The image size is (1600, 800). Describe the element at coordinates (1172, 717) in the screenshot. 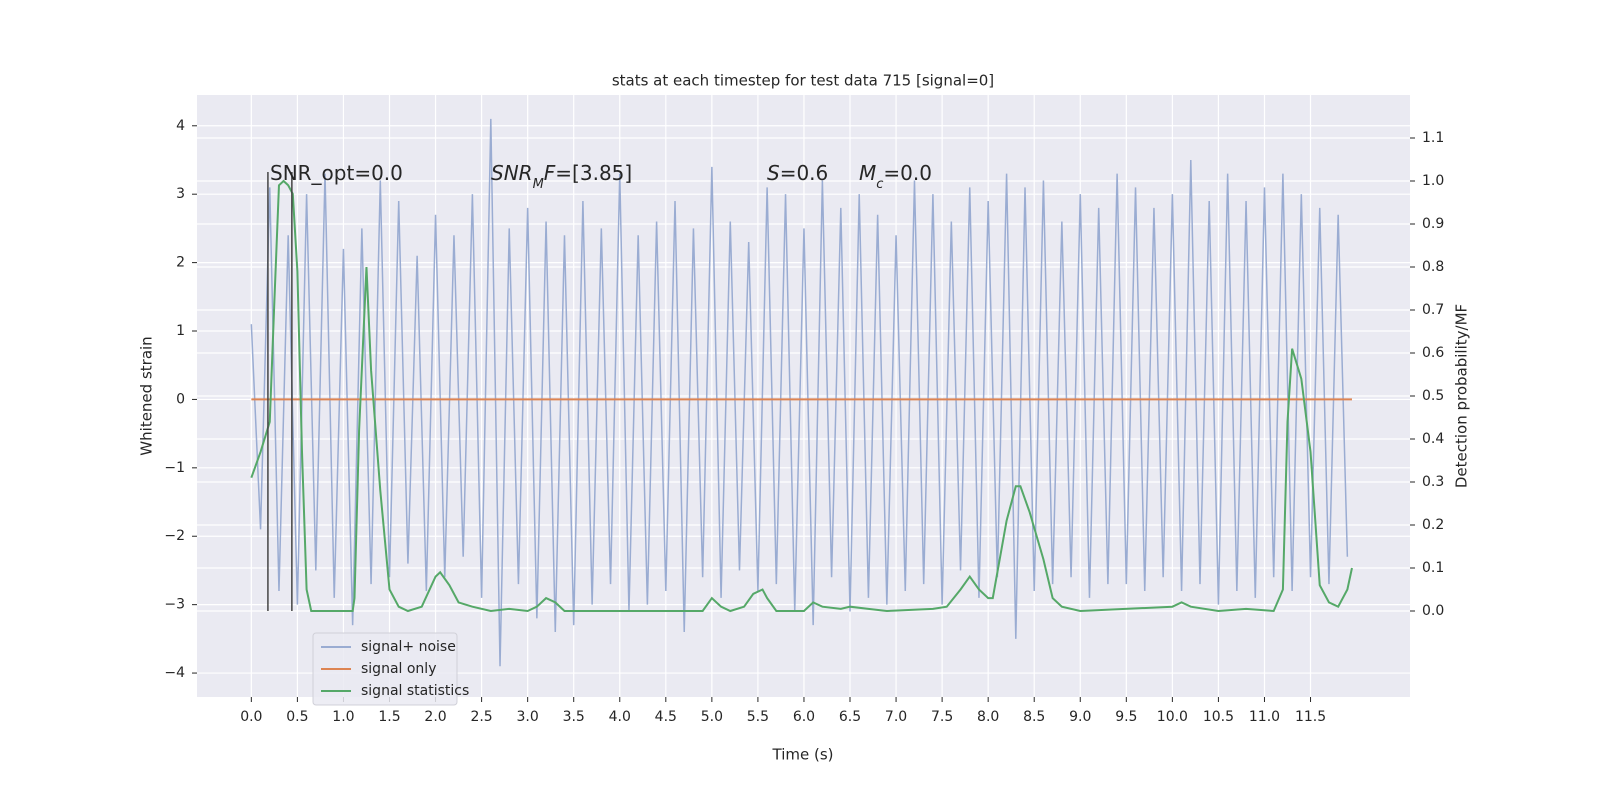

I see `x-tick-label: 10.0` at that location.